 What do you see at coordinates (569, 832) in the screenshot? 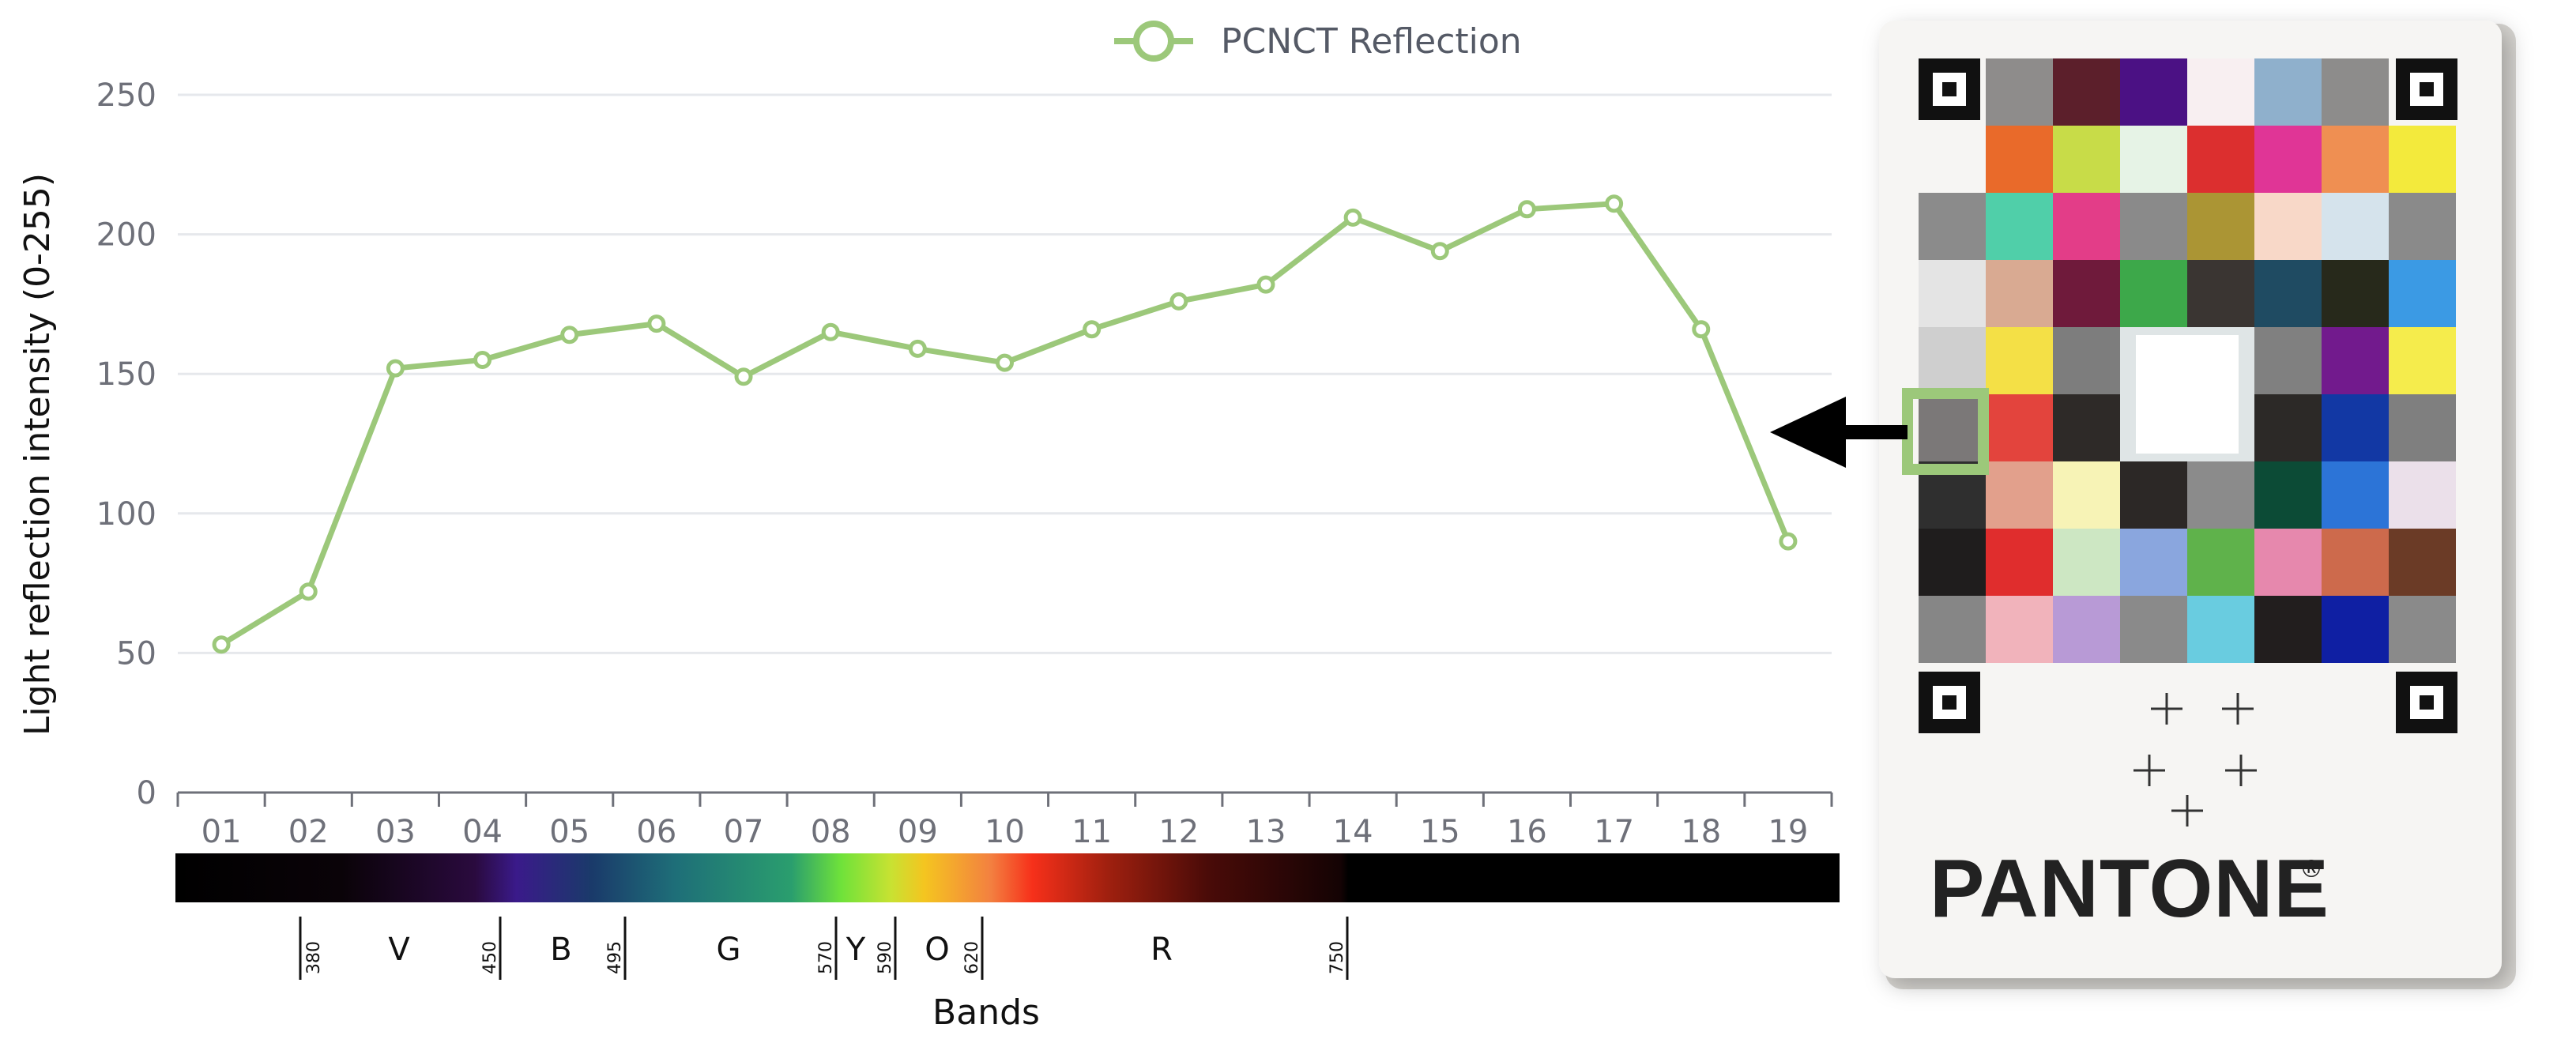
I see `x-tick-label: 05` at bounding box center [569, 832].